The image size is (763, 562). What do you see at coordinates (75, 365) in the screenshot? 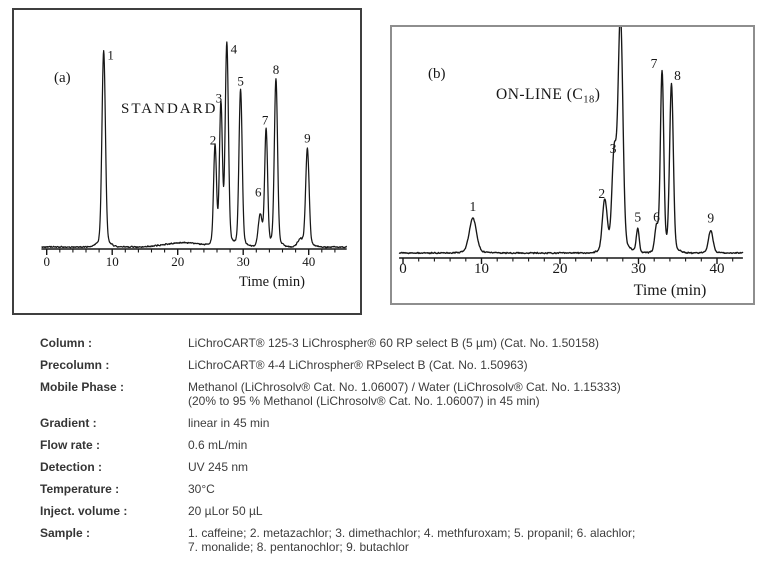
I see `condition-label: Precolumn :` at bounding box center [75, 365].